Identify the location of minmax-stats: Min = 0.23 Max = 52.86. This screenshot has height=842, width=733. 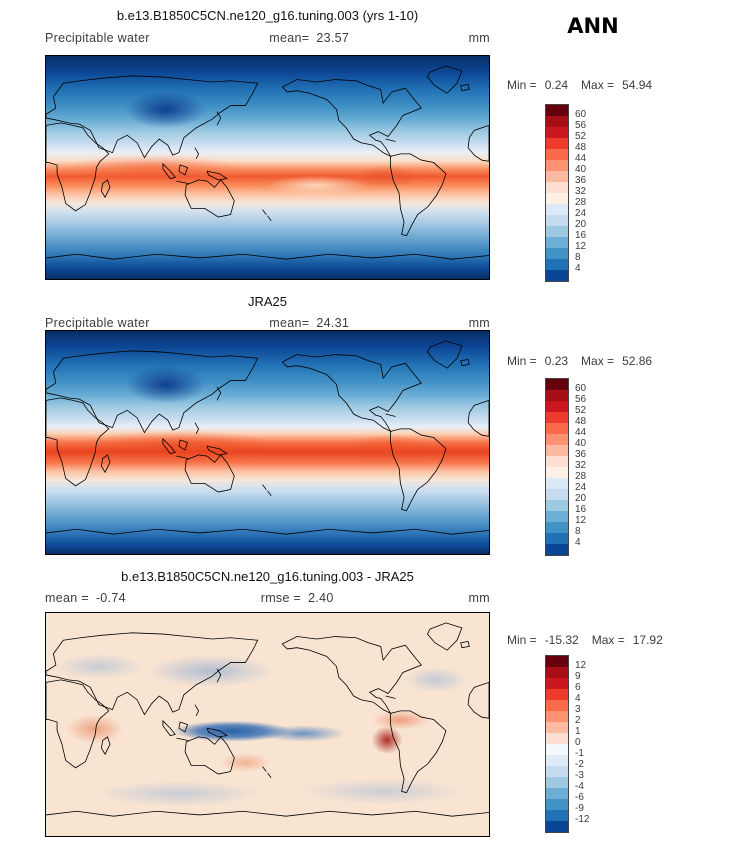
(579, 361).